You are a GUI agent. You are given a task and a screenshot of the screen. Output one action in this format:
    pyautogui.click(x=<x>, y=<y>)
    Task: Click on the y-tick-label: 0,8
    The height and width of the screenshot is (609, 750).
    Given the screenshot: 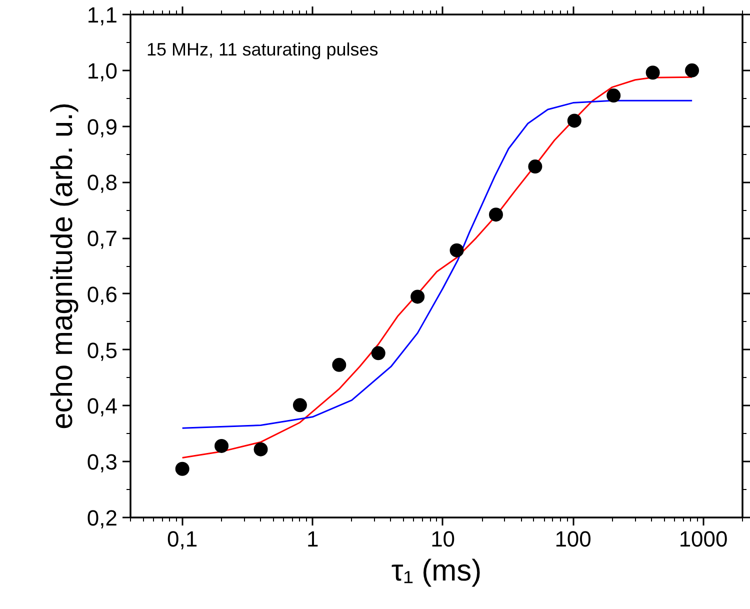 What is the action you would take?
    pyautogui.click(x=102, y=183)
    